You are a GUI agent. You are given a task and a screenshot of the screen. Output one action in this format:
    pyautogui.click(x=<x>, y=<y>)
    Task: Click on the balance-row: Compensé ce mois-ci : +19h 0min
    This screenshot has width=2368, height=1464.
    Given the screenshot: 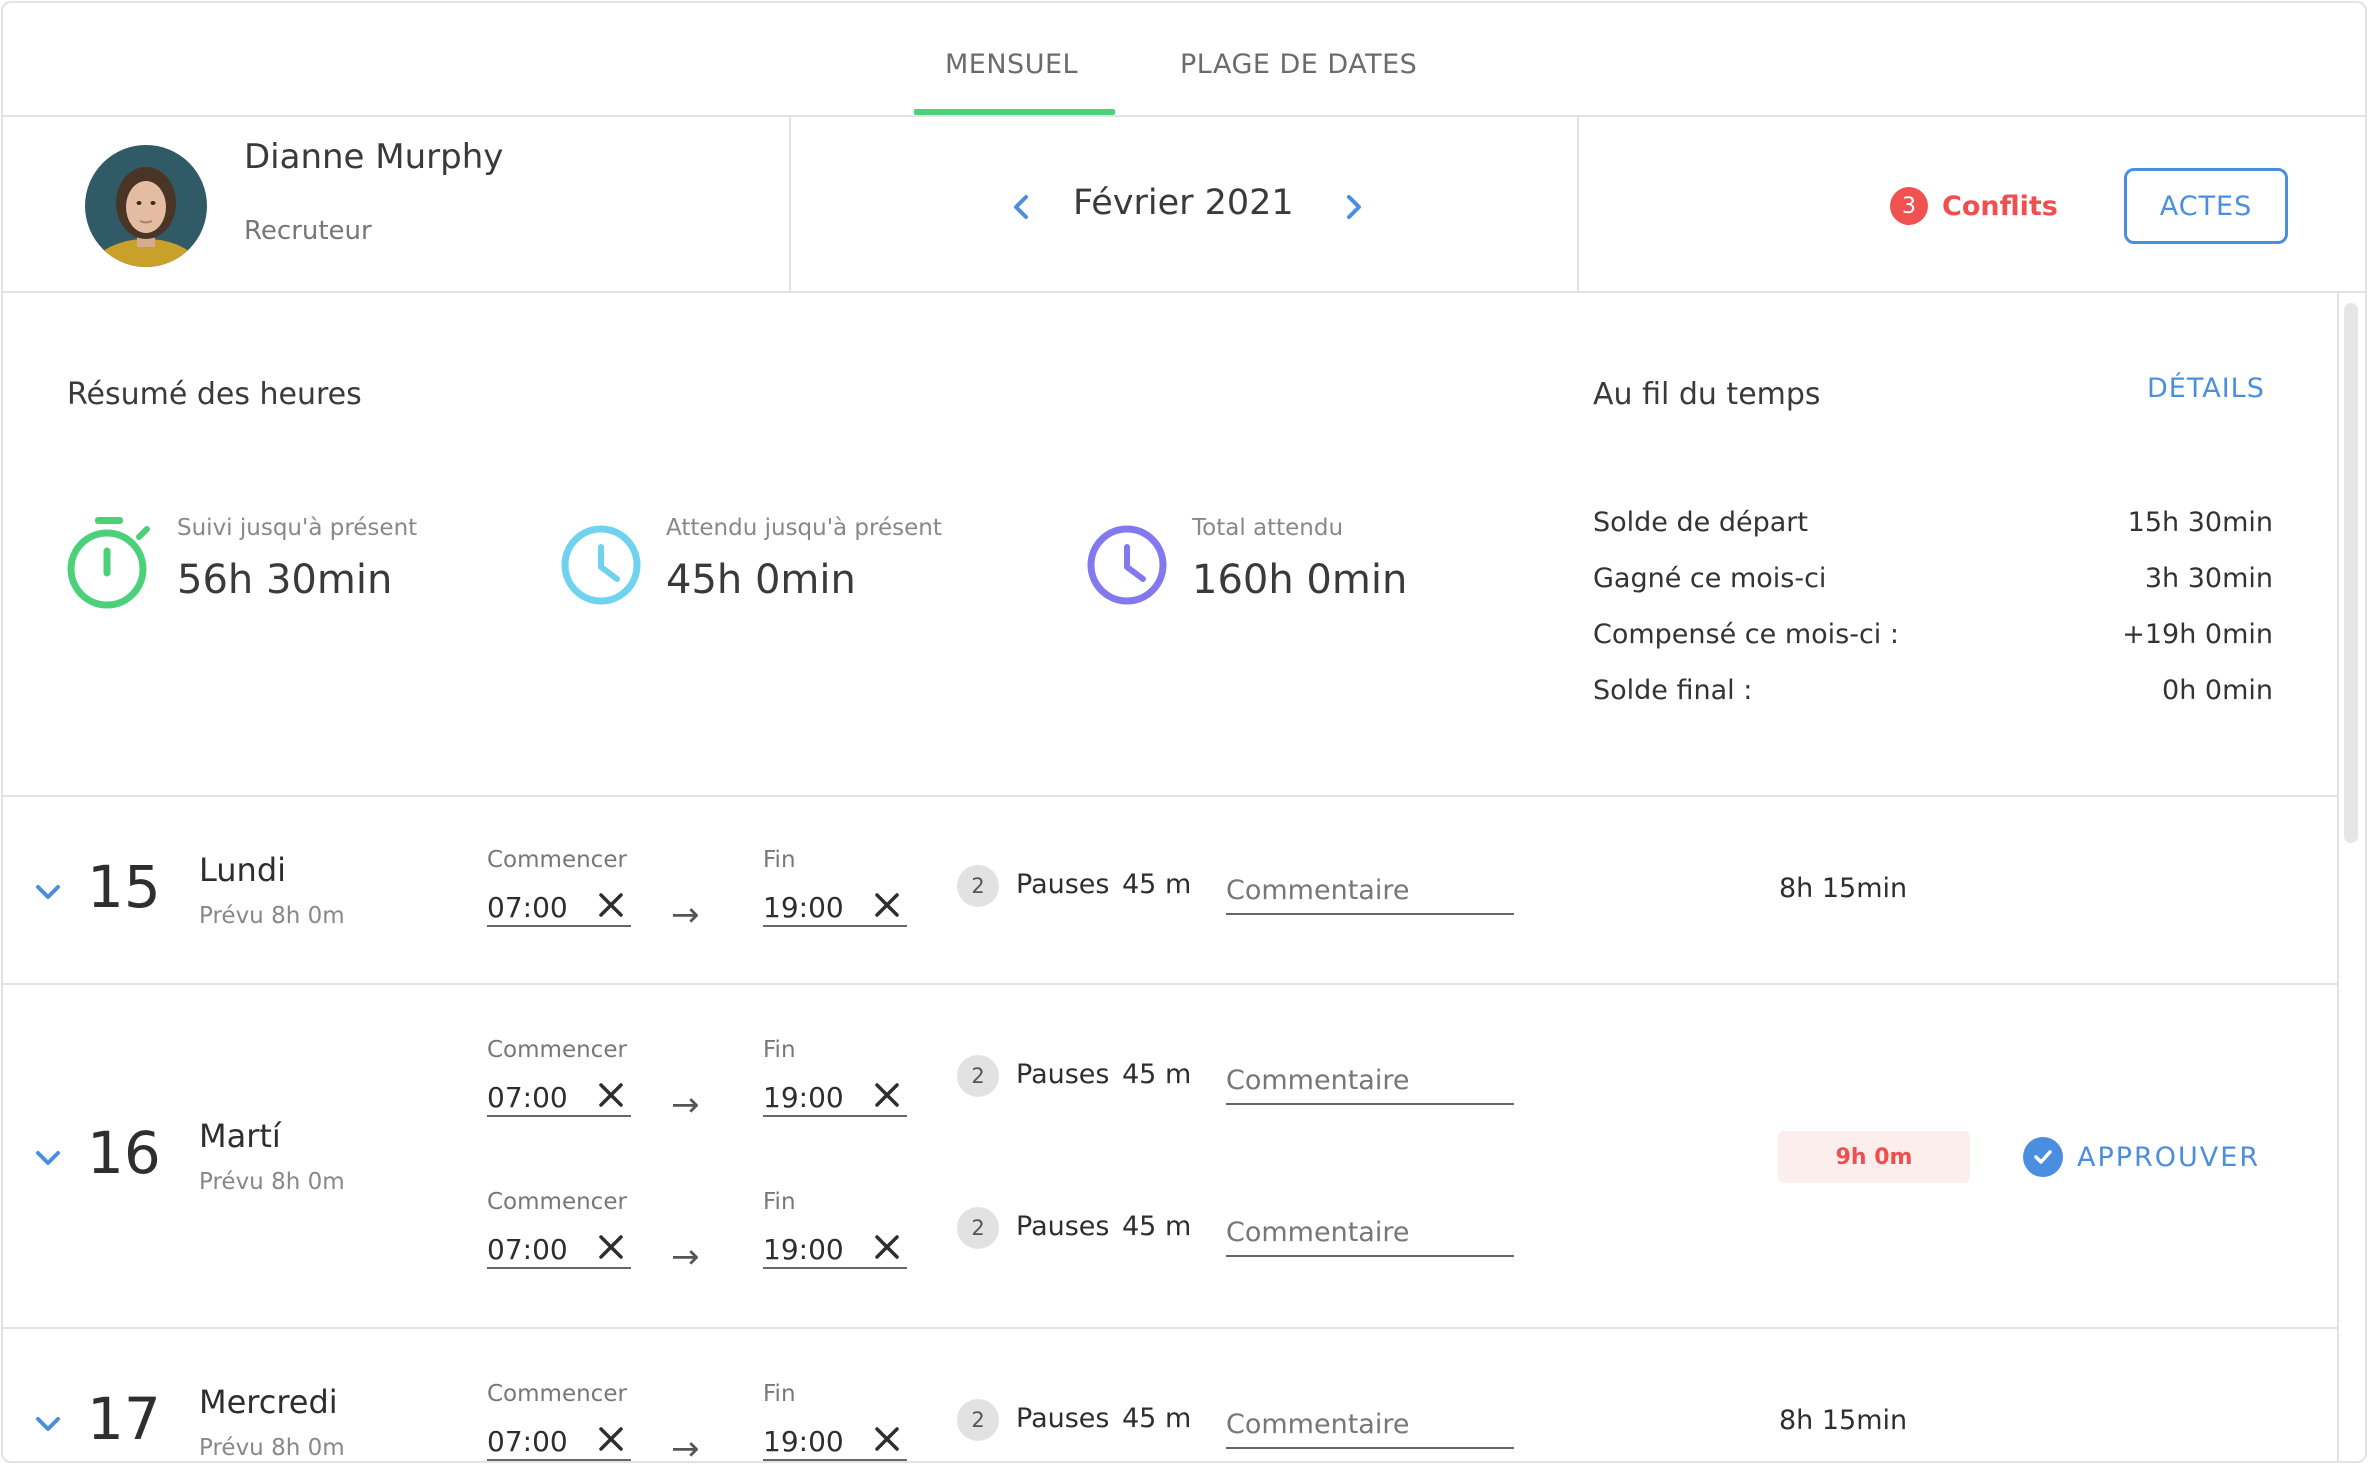 What is the action you would take?
    pyautogui.click(x=1933, y=634)
    